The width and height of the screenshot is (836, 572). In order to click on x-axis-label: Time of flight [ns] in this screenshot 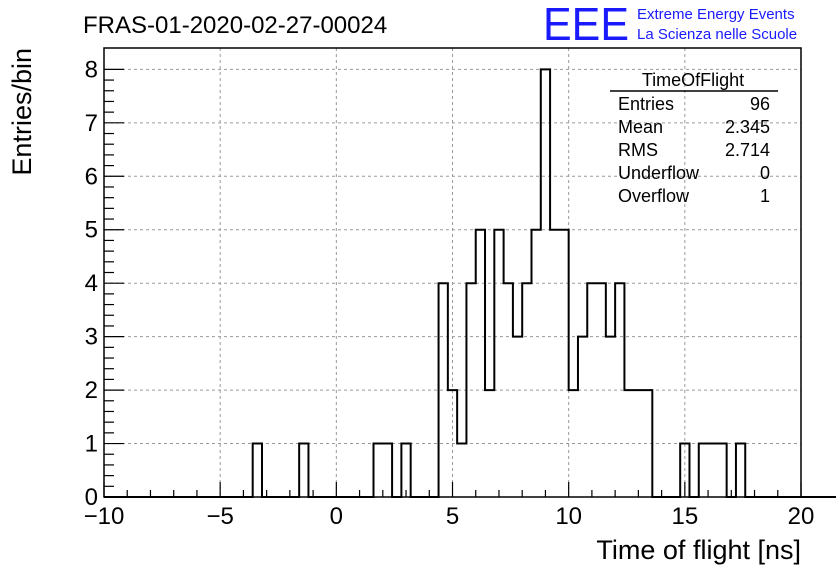, I will do `click(698, 550)`.